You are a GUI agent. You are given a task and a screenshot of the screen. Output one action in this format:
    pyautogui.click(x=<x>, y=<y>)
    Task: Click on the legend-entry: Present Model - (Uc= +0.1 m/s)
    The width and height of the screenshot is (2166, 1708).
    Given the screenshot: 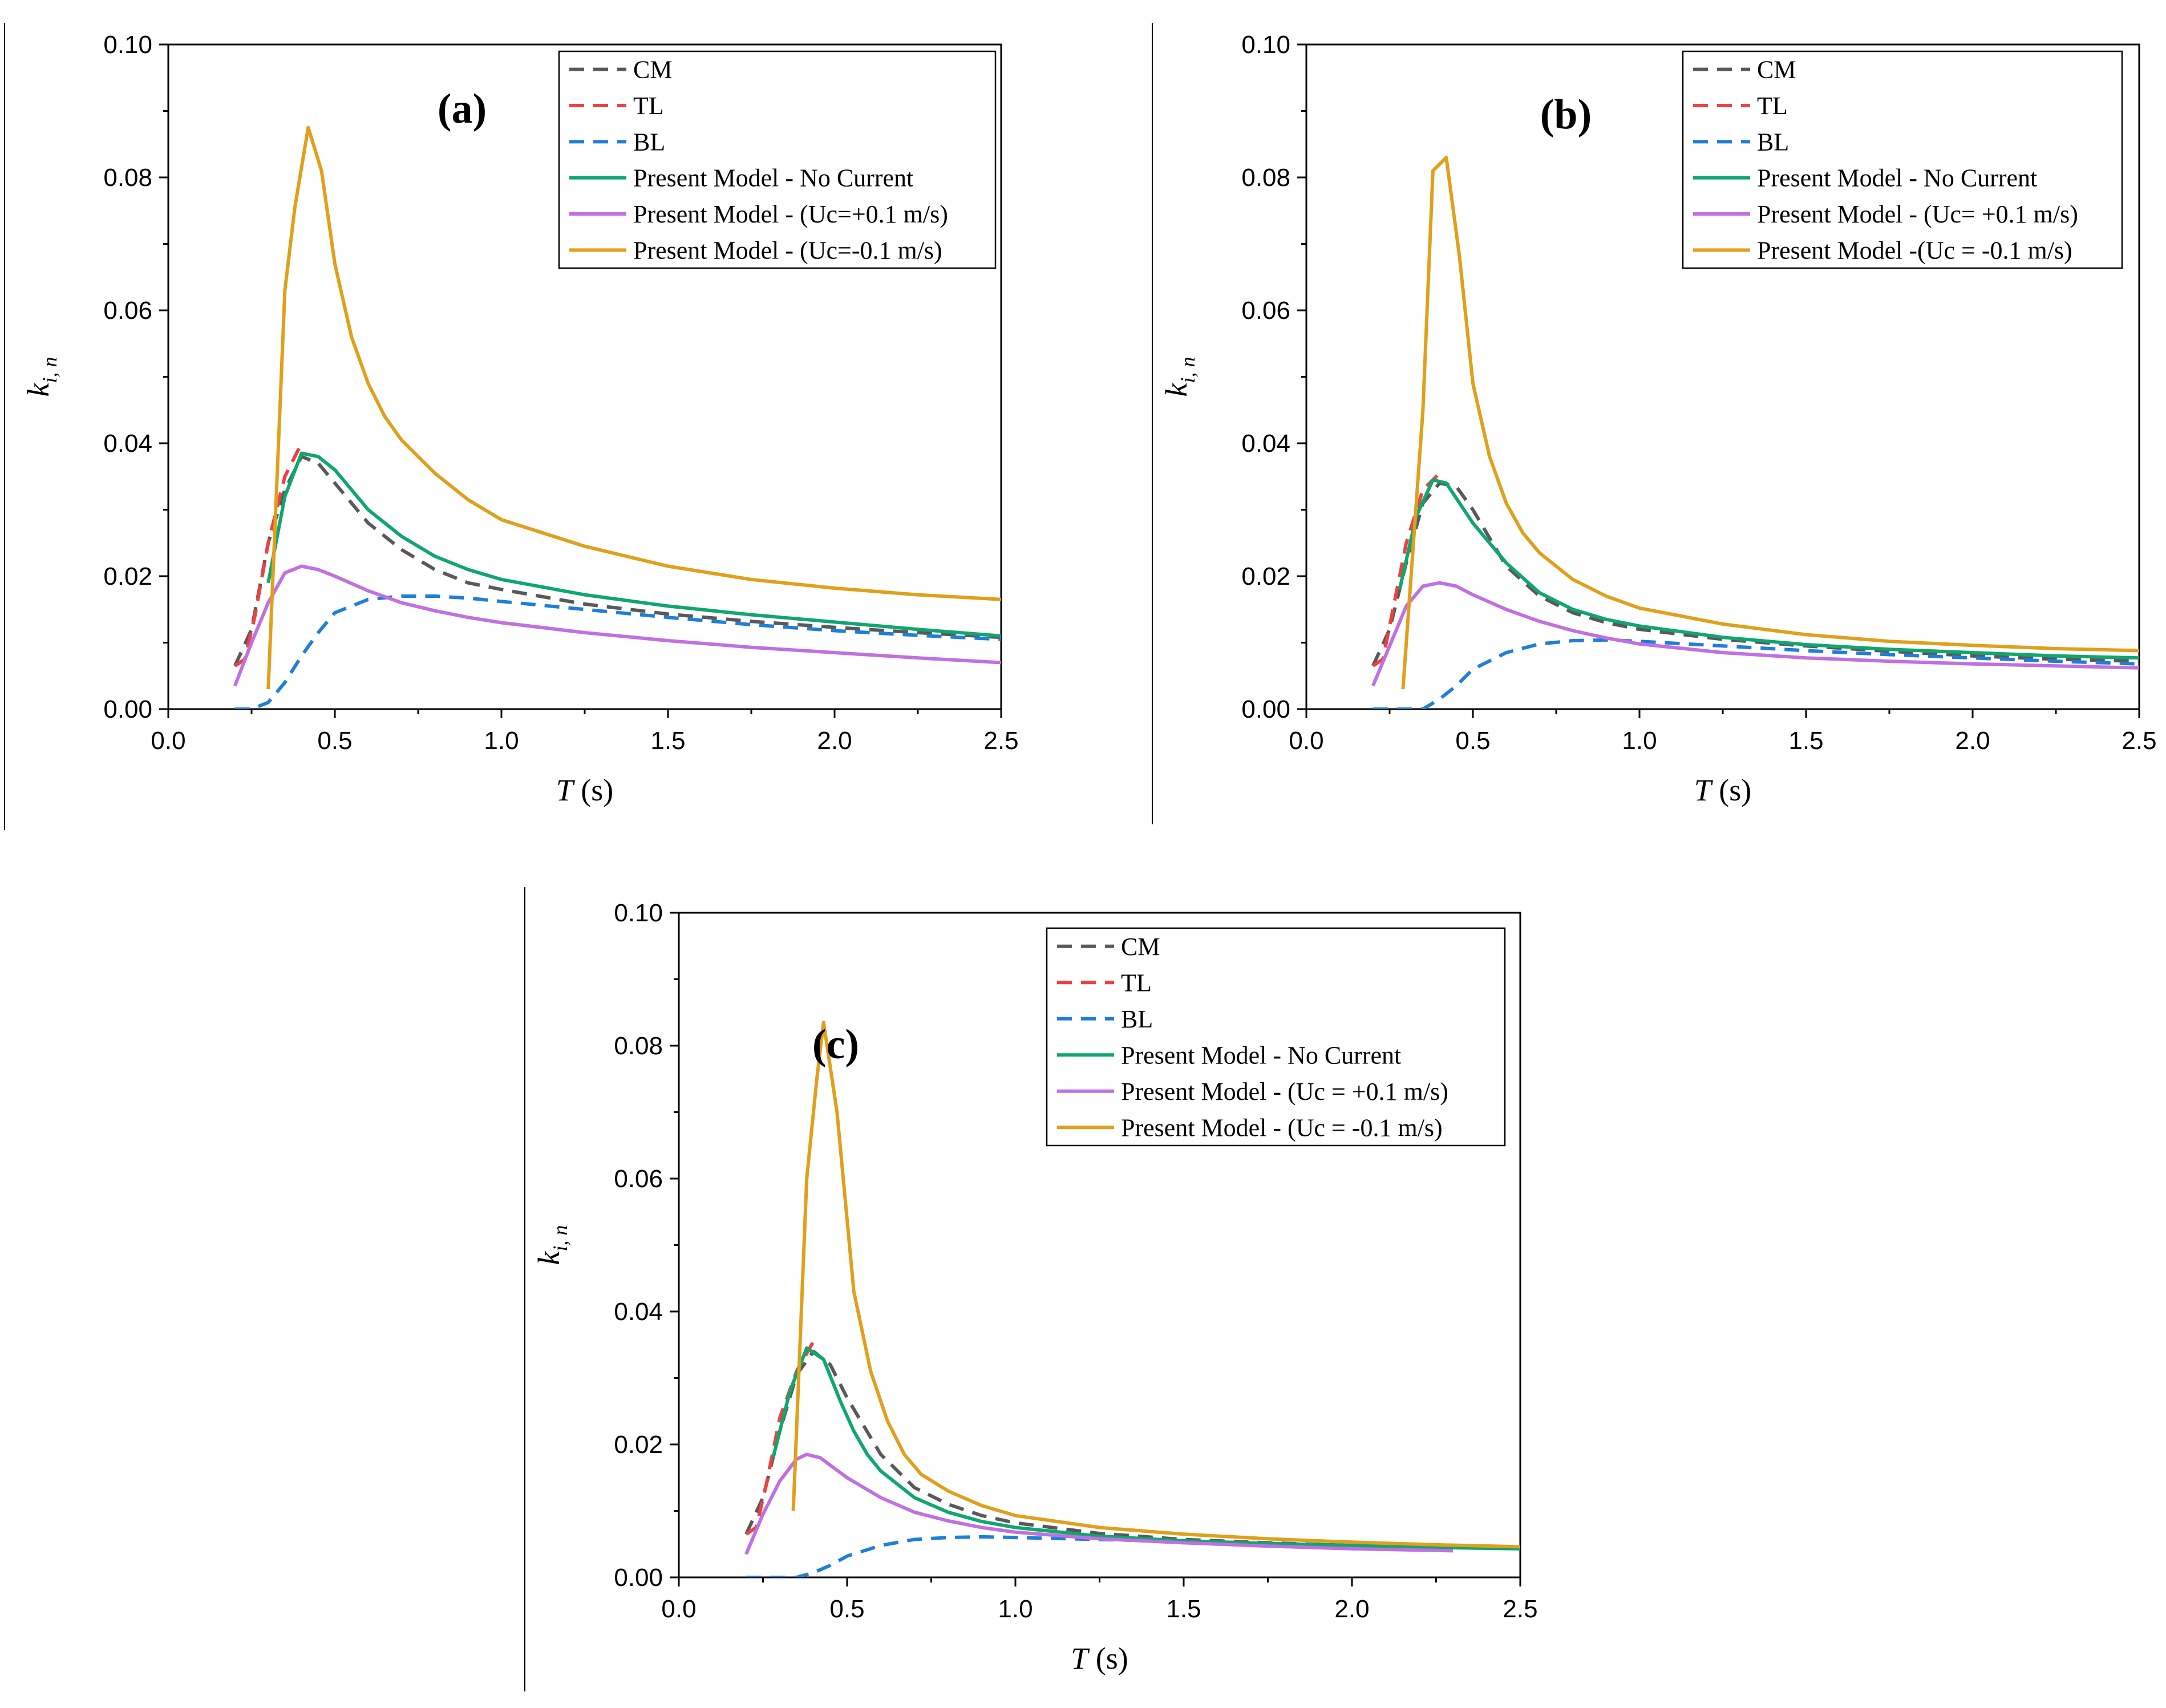 What is the action you would take?
    pyautogui.click(x=1917, y=214)
    